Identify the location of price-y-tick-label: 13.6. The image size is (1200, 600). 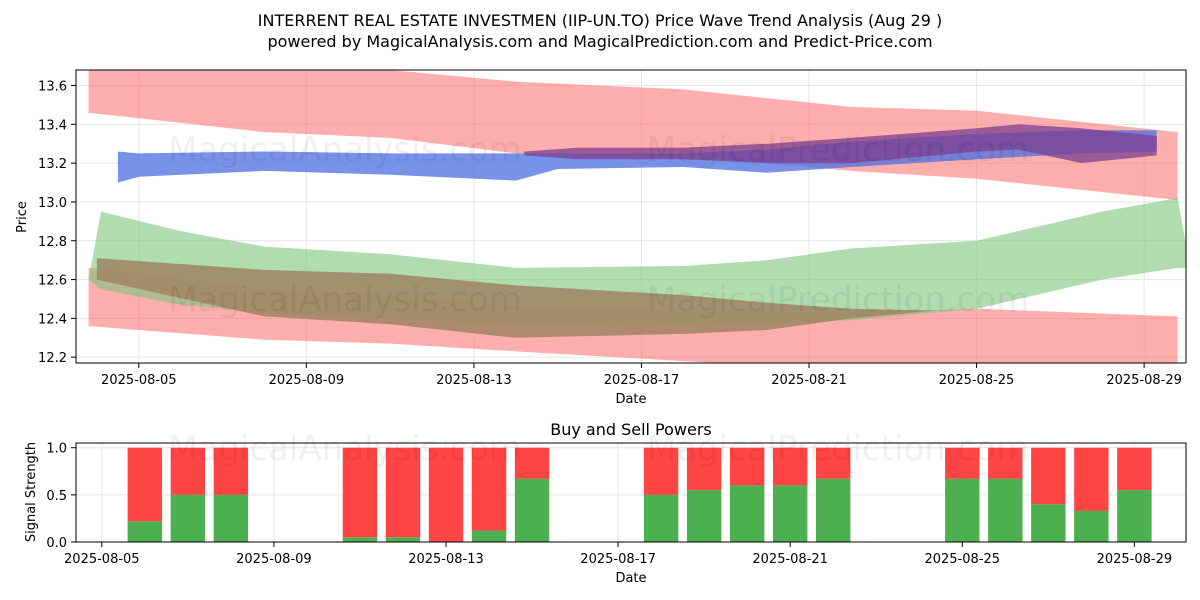
(52, 87).